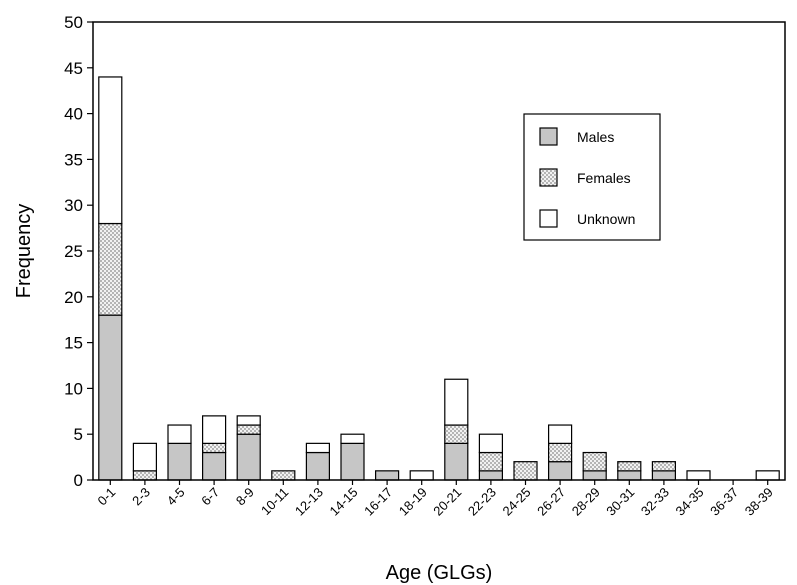 The image size is (797, 585). What do you see at coordinates (344, 502) in the screenshot?
I see `x-tick-label: 14-15` at bounding box center [344, 502].